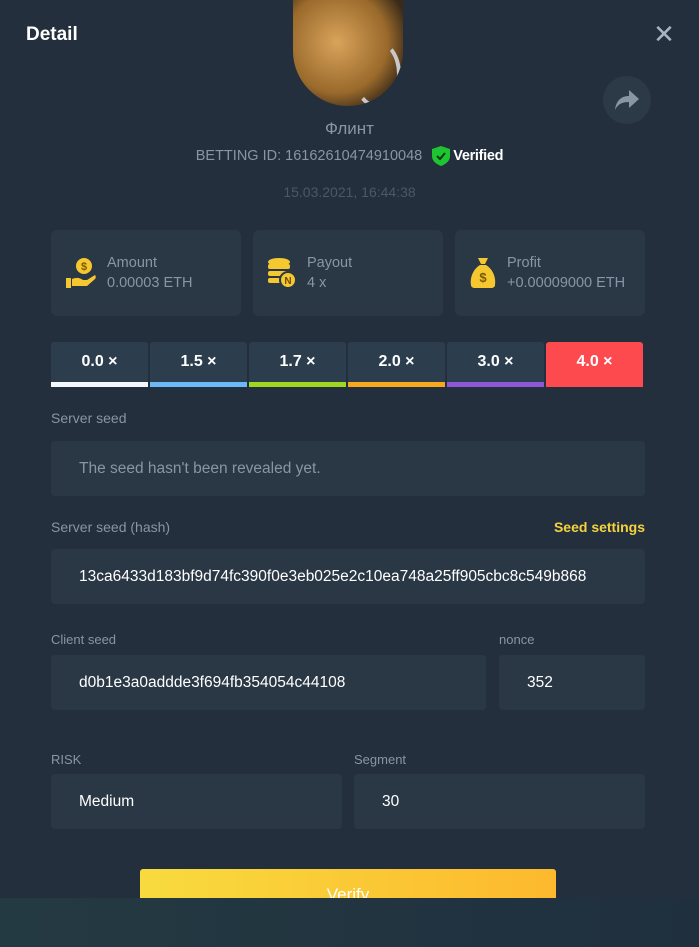 The image size is (699, 947). I want to click on multiplier-label: 1.7 ×, so click(297, 361).